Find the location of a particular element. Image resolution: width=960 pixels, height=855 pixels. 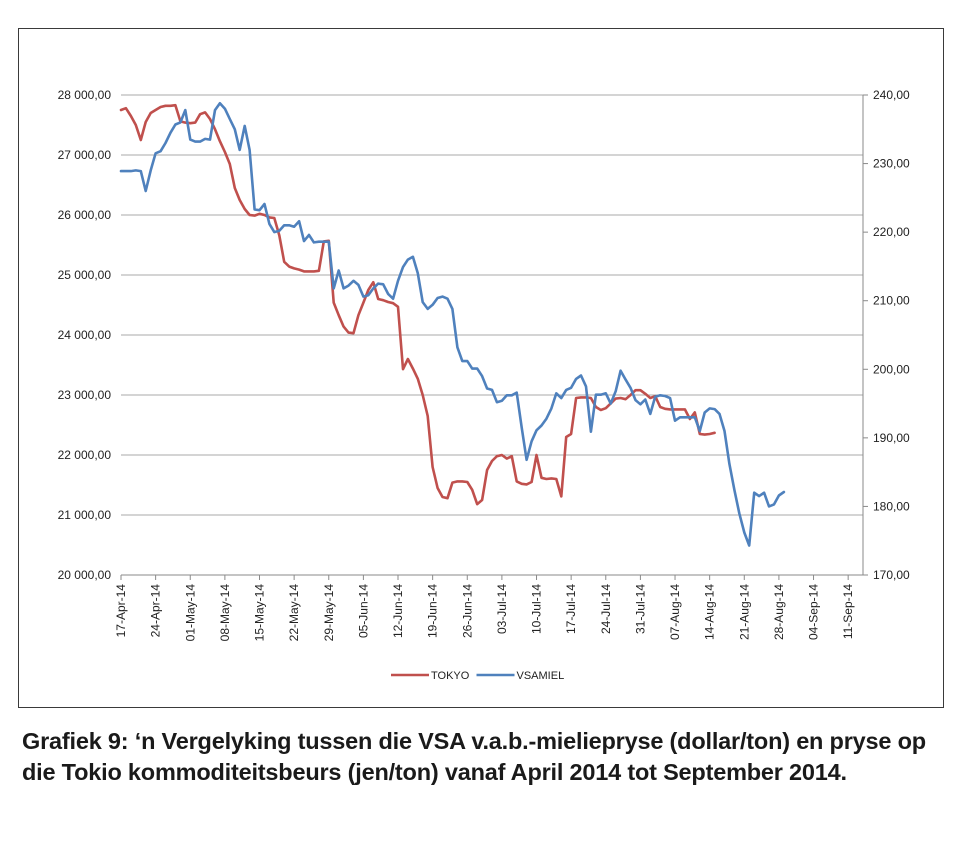

x-tick-label: 07-Aug-14 is located at coordinates (675, 612).